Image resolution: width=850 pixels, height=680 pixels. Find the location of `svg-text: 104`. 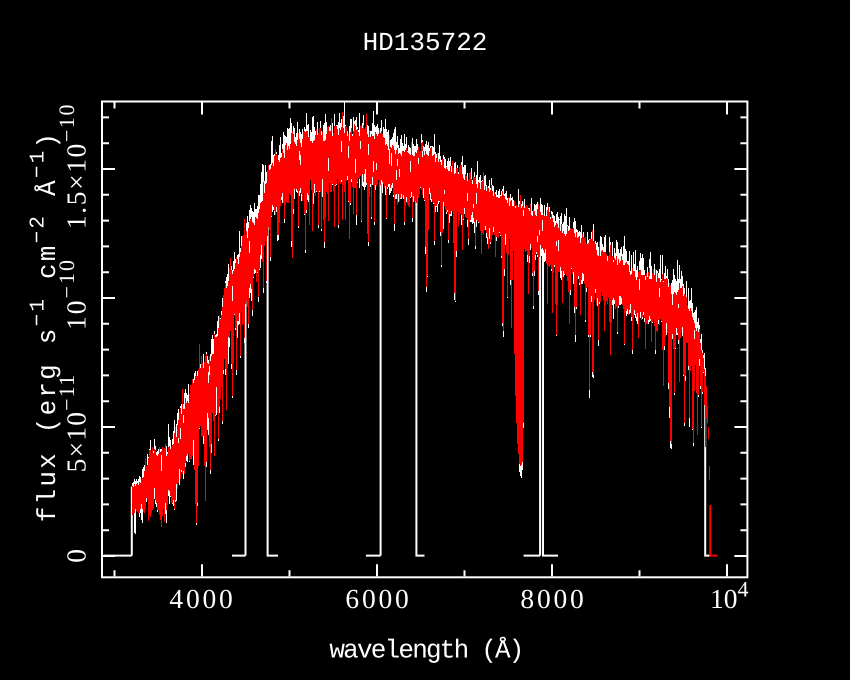

svg-text: 104 is located at coordinates (729, 595).